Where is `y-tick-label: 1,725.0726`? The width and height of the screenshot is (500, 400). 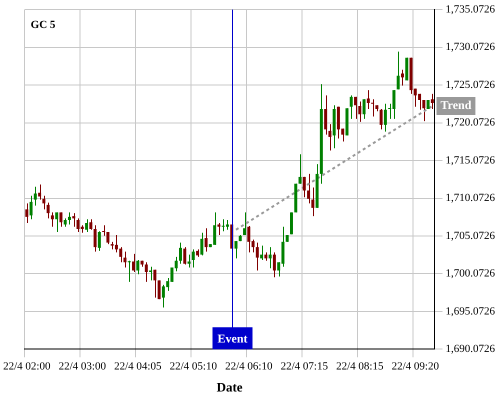
y-tick-label: 1,725.0726 is located at coordinates (471, 84).